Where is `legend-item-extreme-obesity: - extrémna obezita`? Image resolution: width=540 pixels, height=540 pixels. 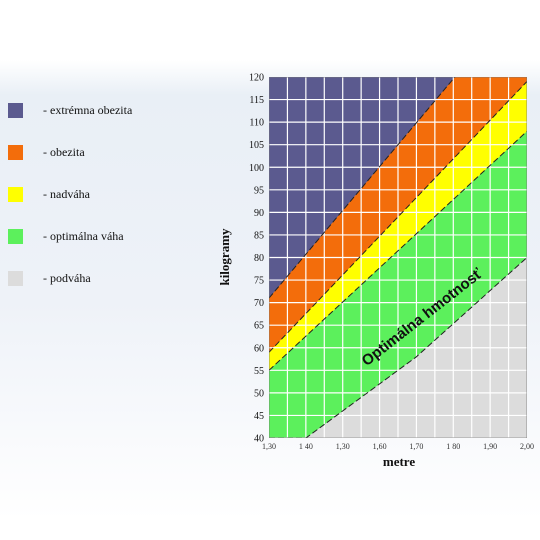 legend-item-extreme-obesity: - extrémna obezita is located at coordinates (70, 110).